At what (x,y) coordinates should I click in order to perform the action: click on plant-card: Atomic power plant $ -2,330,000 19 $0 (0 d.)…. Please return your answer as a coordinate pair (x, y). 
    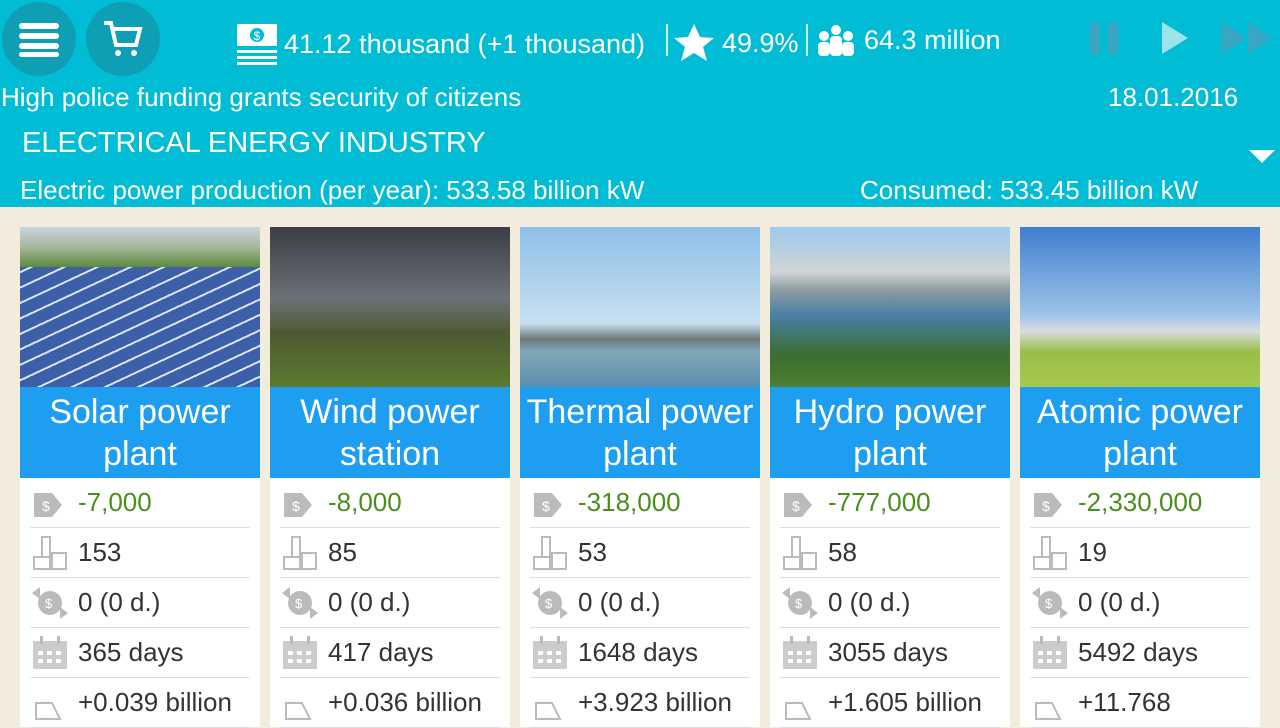
    Looking at the image, I should click on (1140, 477).